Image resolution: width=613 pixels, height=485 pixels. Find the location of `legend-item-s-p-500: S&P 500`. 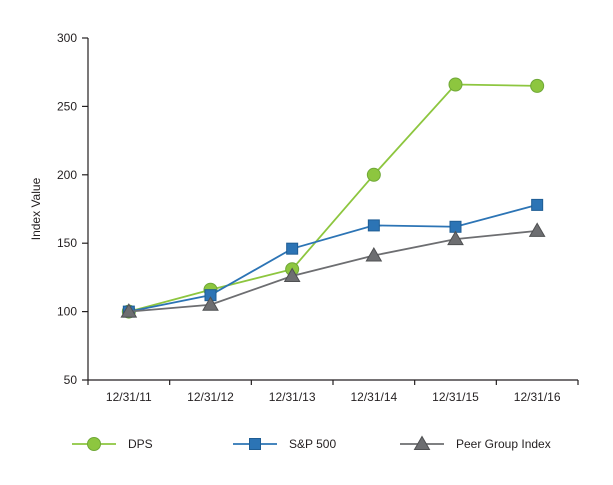

legend-item-s-p-500: S&P 500 is located at coordinates (284, 444).